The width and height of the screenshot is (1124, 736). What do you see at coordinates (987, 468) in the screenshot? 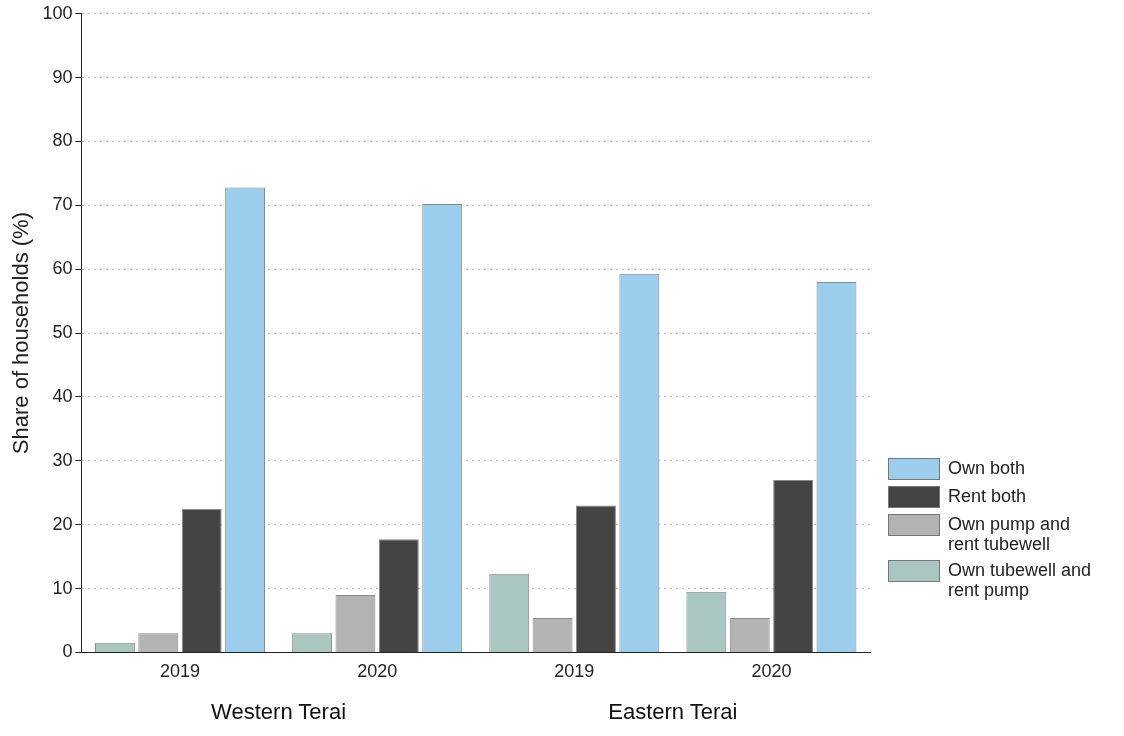
I see `legend-label: Own both` at bounding box center [987, 468].